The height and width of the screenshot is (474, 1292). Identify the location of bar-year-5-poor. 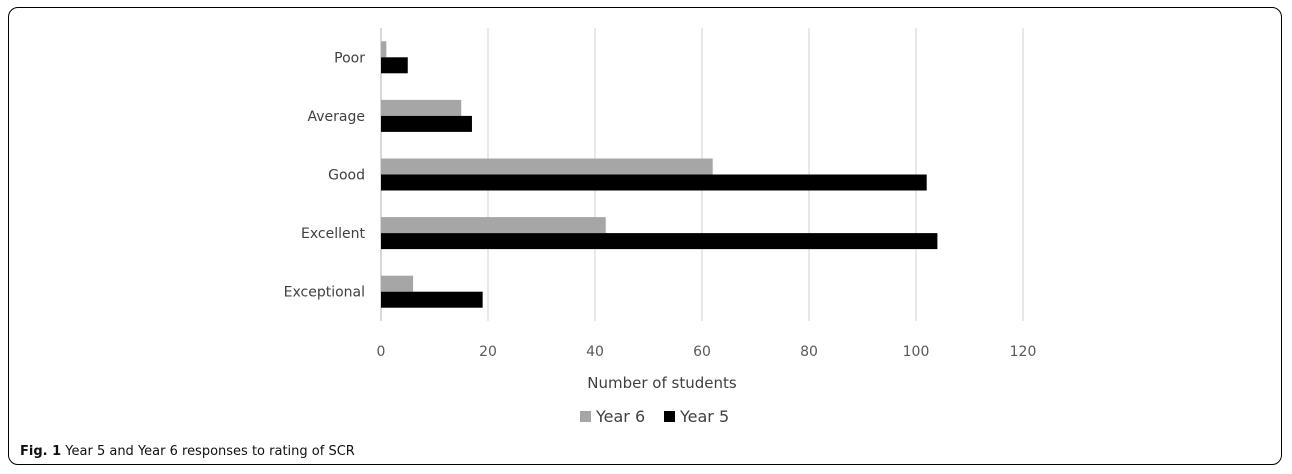
(394, 65).